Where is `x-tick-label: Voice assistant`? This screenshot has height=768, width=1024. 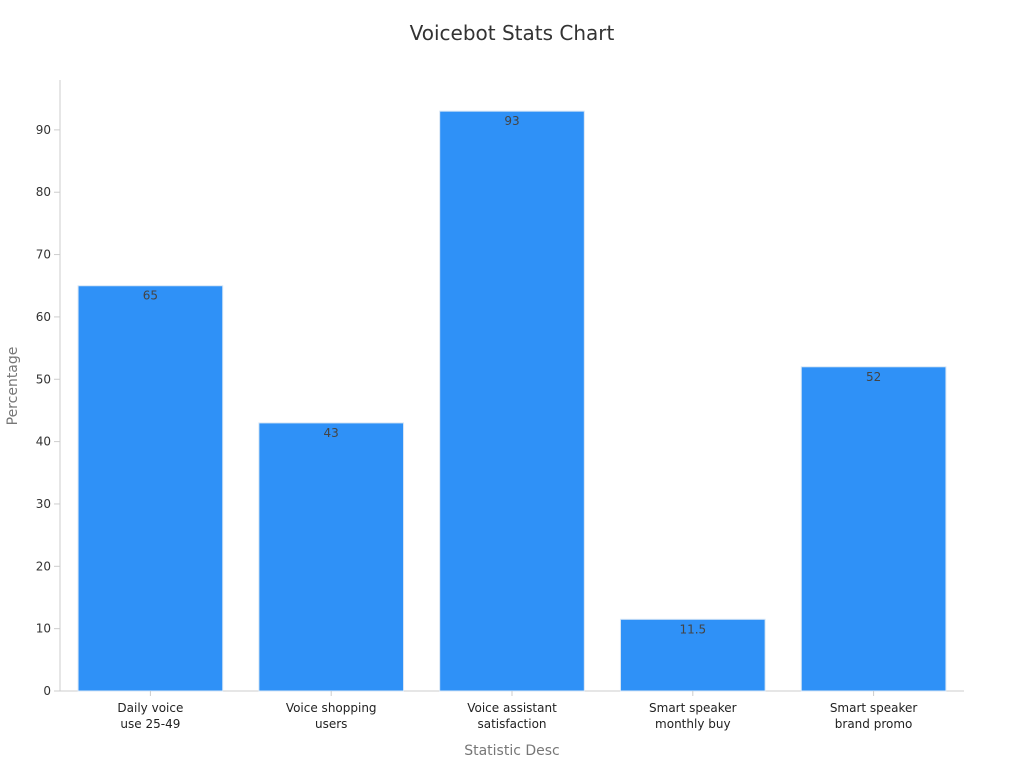
x-tick-label: Voice assistant is located at coordinates (512, 708).